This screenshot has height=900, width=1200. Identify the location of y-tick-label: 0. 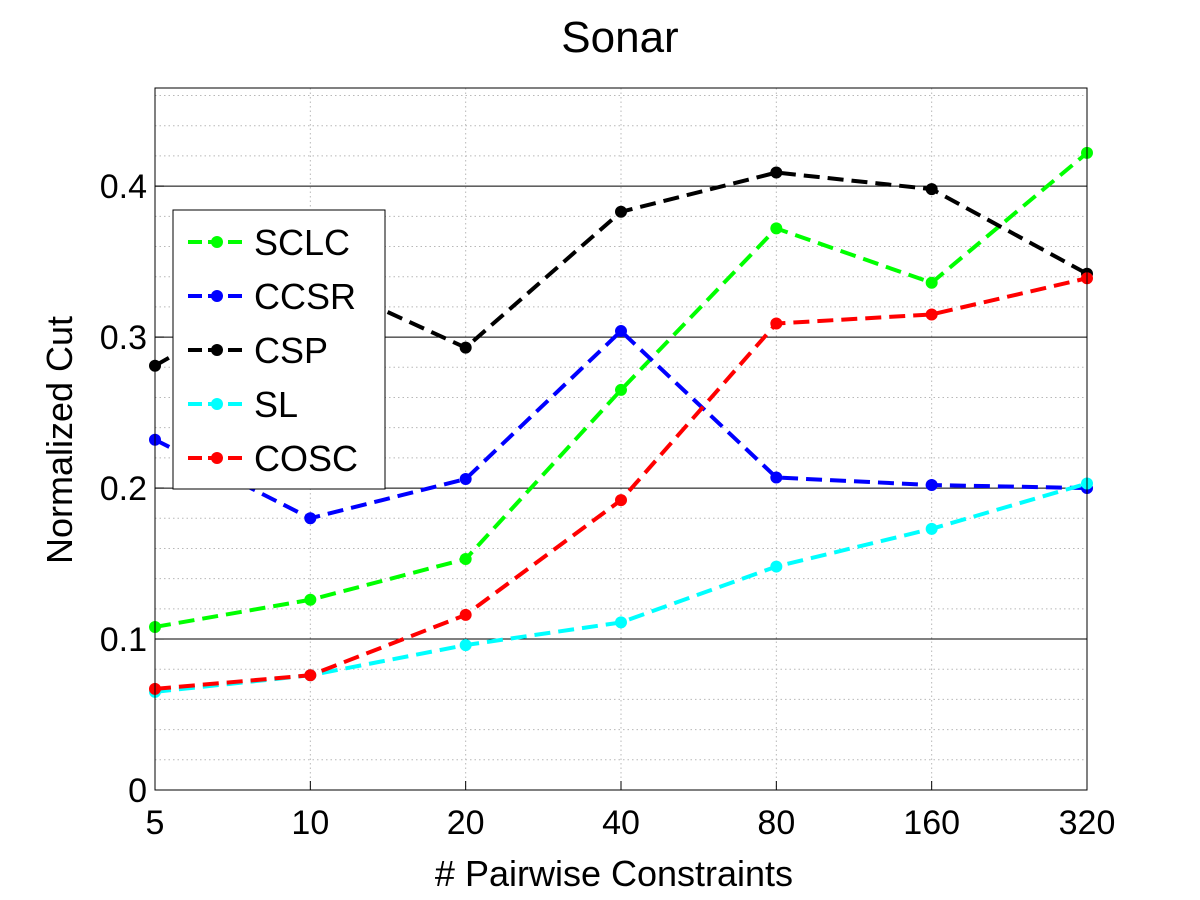
(137, 791).